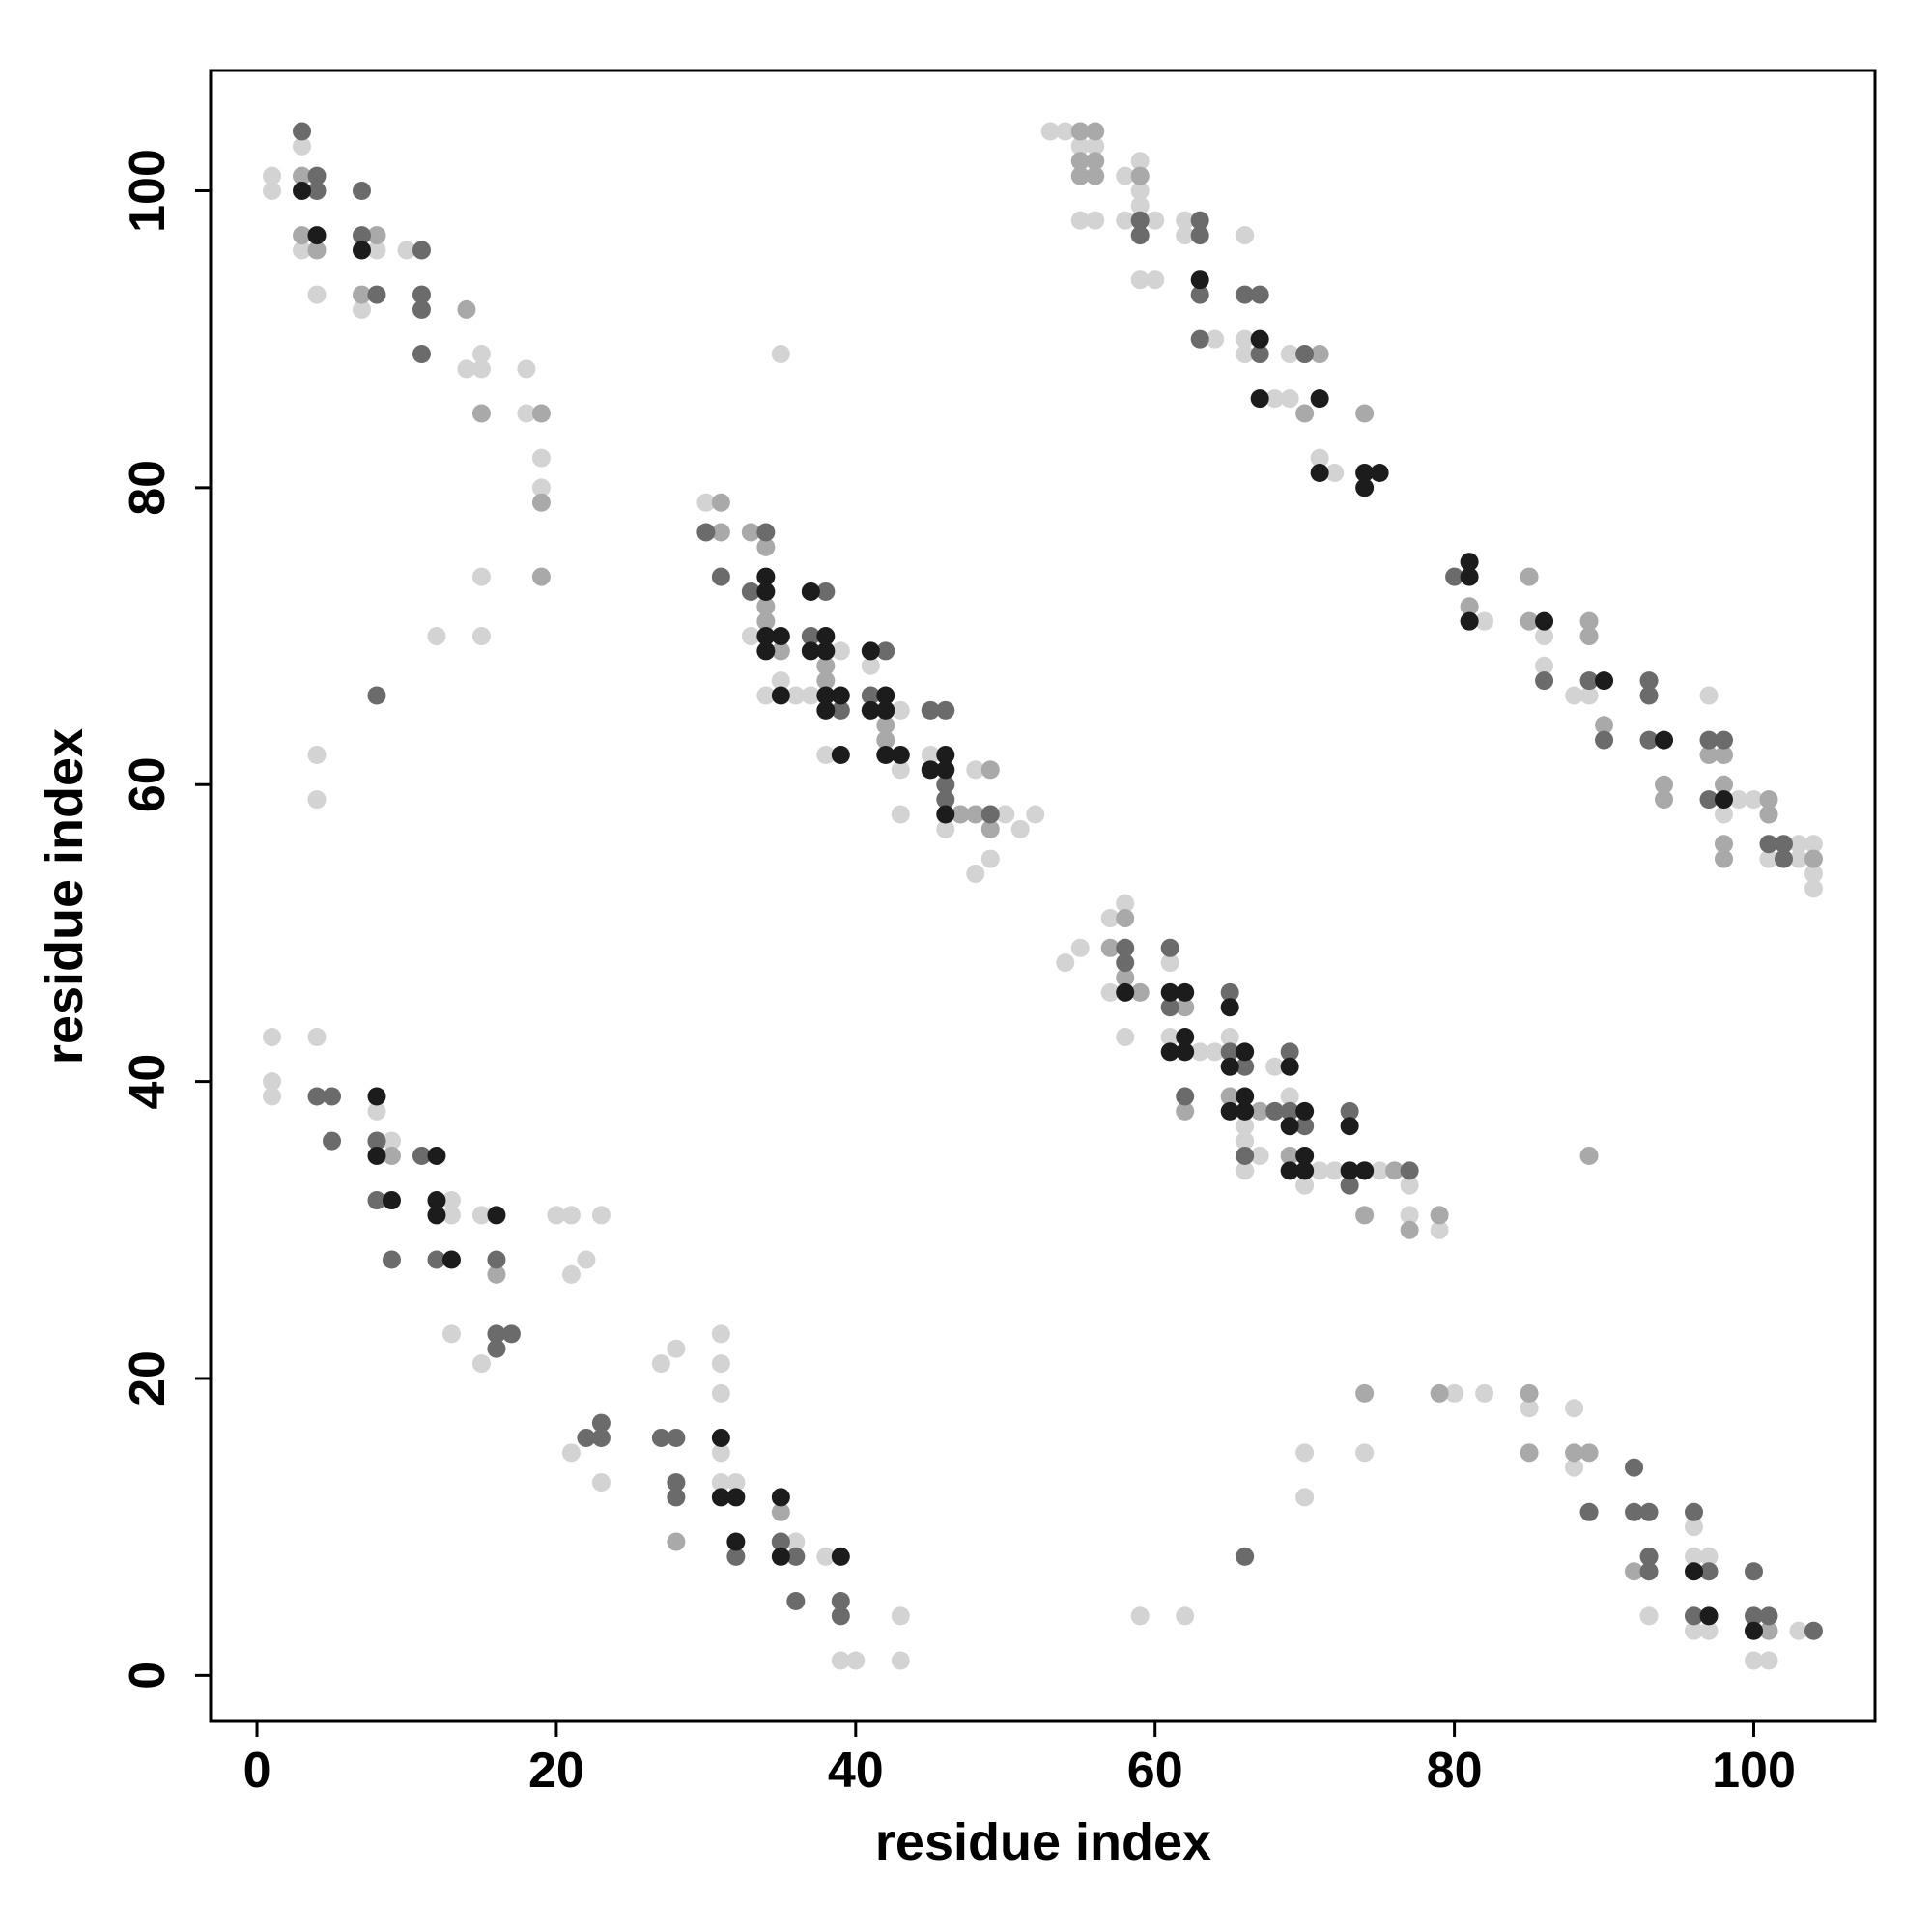  I want to click on y-tick-label: 0, so click(148, 1676).